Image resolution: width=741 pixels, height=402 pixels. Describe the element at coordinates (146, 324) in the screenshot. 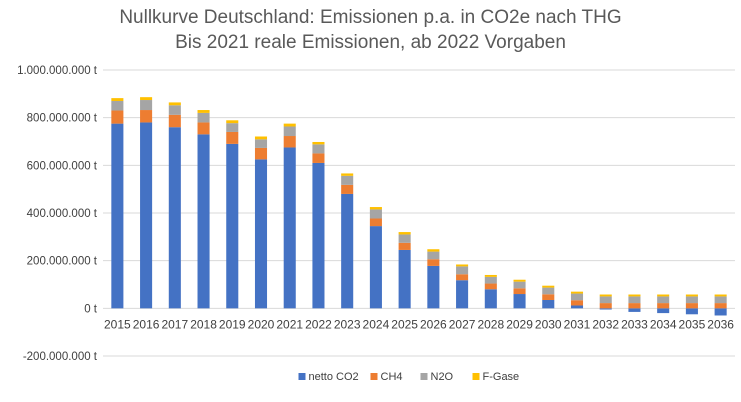

I see `x-tick-label: 2016` at that location.